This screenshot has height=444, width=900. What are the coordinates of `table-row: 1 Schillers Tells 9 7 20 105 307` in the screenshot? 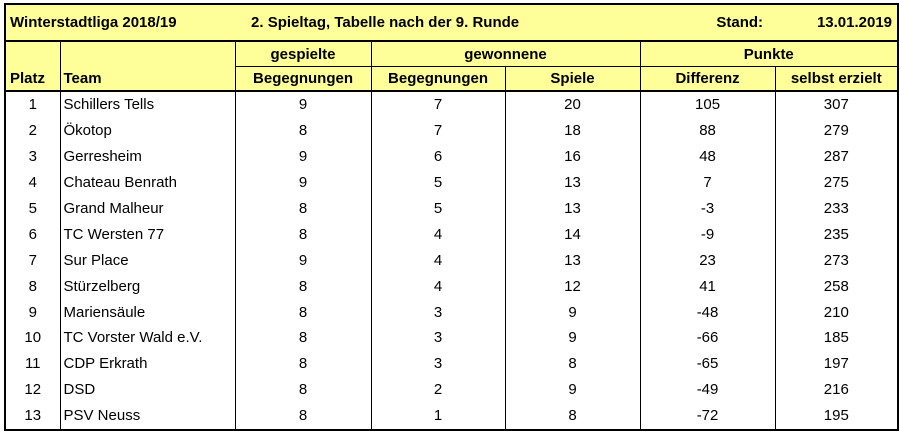 It's located at (452, 104).